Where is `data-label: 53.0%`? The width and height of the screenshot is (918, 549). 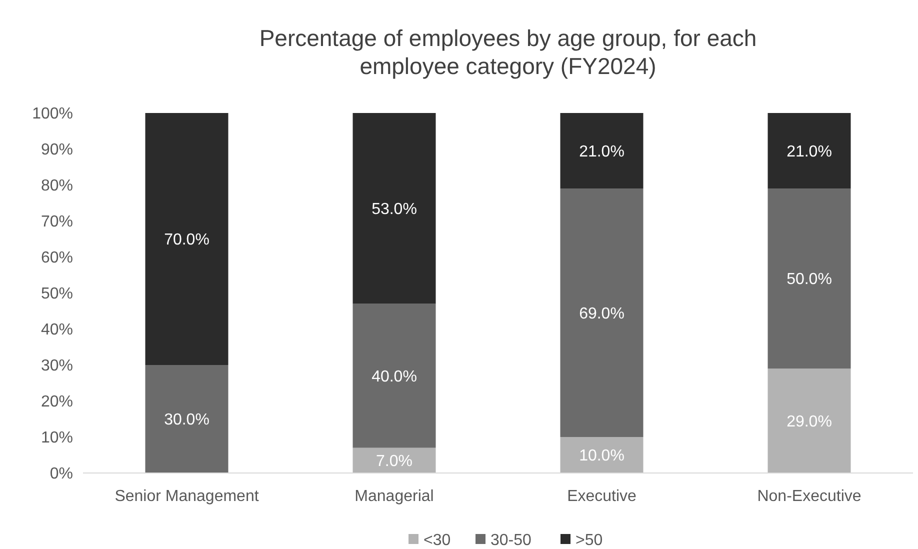 data-label: 53.0% is located at coordinates (394, 209).